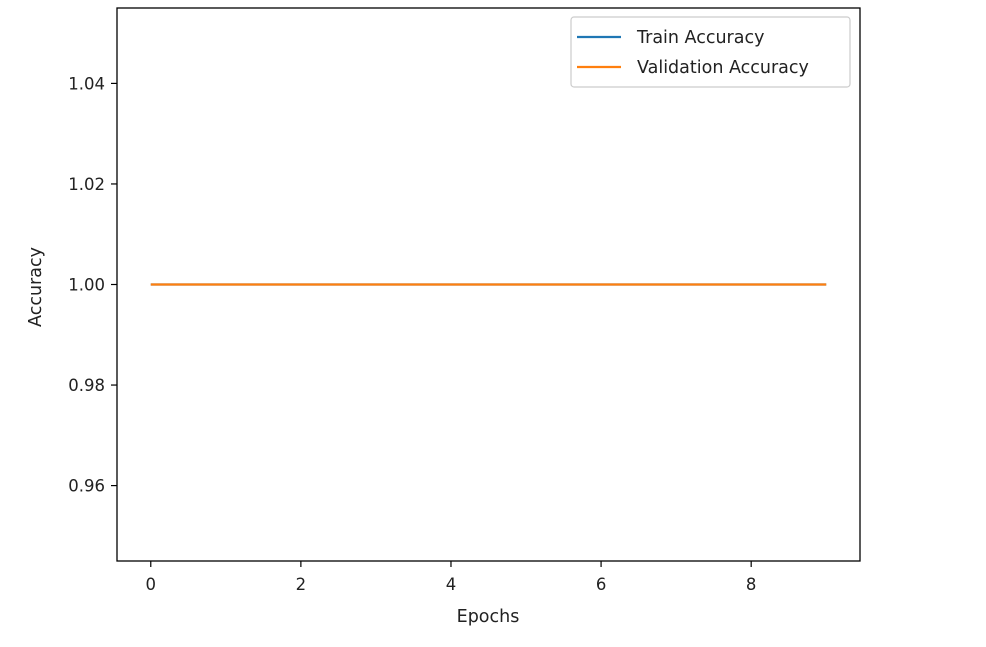 The height and width of the screenshot is (647, 986). I want to click on legend-box, so click(710, 52).